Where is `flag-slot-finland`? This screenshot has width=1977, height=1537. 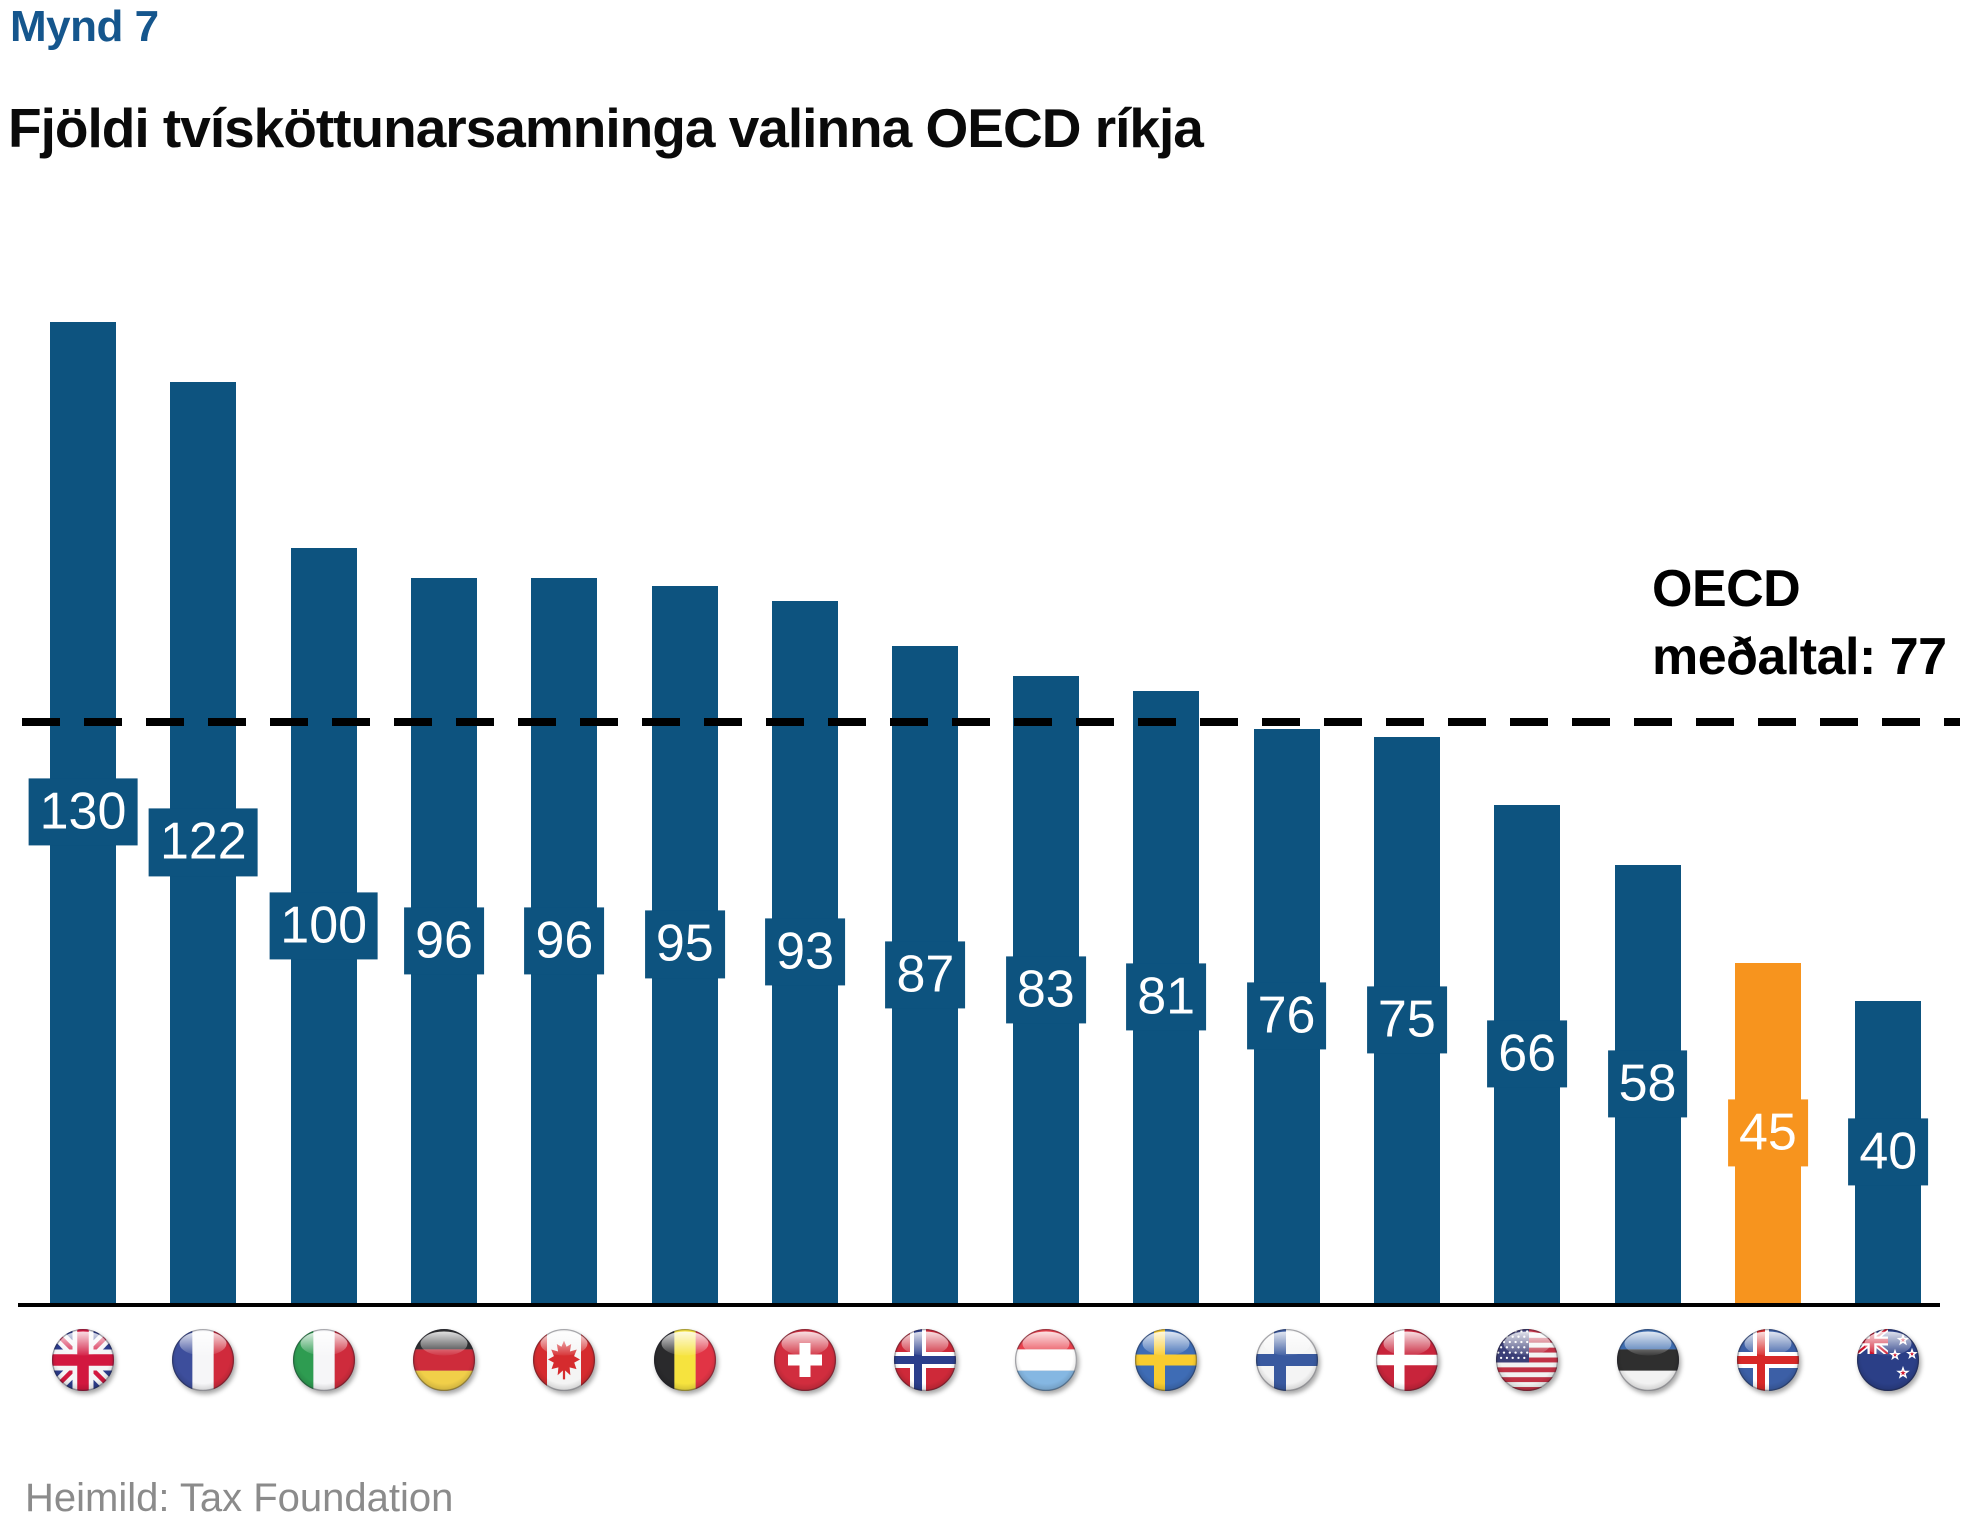 flag-slot-finland is located at coordinates (1287, 1360).